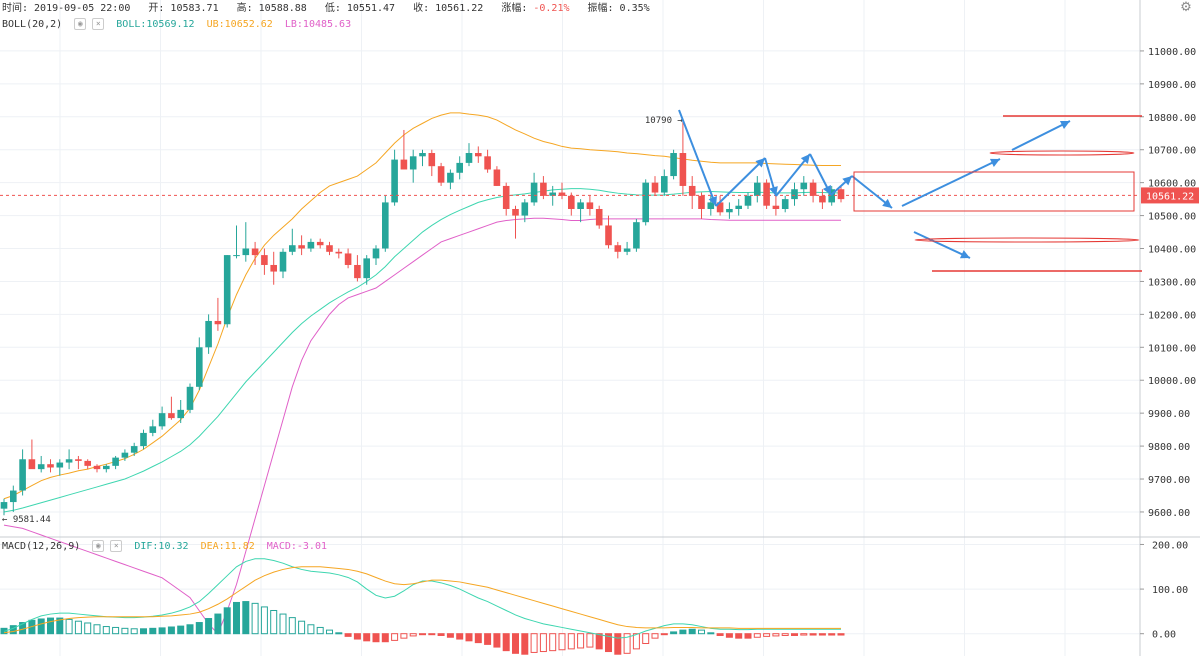 The width and height of the screenshot is (1200, 656). Describe the element at coordinates (994, 191) in the screenshot. I see `range-box` at that location.